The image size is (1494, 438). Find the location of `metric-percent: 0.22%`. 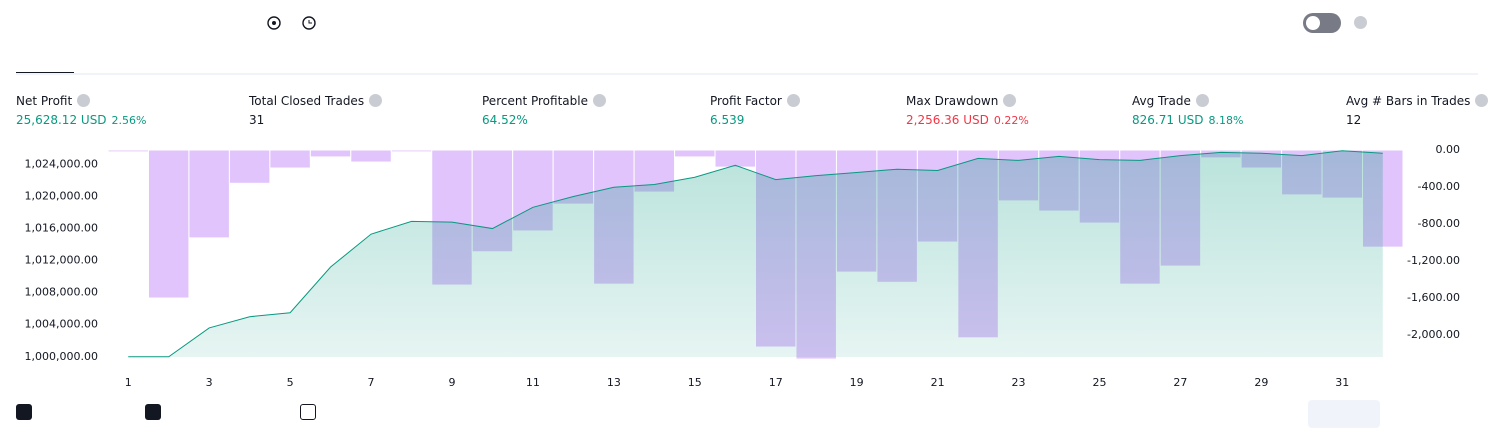

metric-percent: 0.22% is located at coordinates (1011, 120).